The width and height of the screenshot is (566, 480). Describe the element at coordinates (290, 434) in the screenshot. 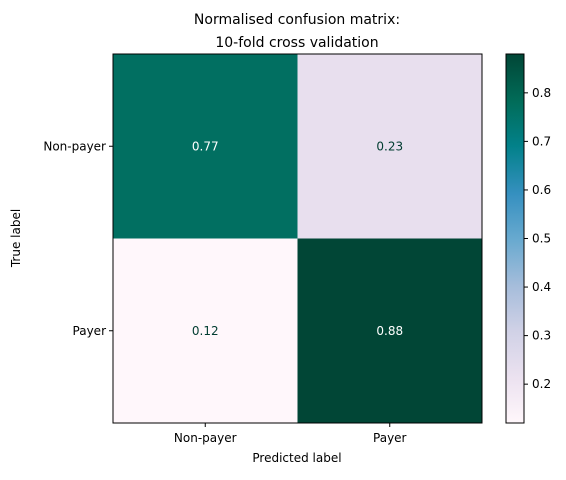

I see `x-axis-ticks: Non-payer Payer` at that location.